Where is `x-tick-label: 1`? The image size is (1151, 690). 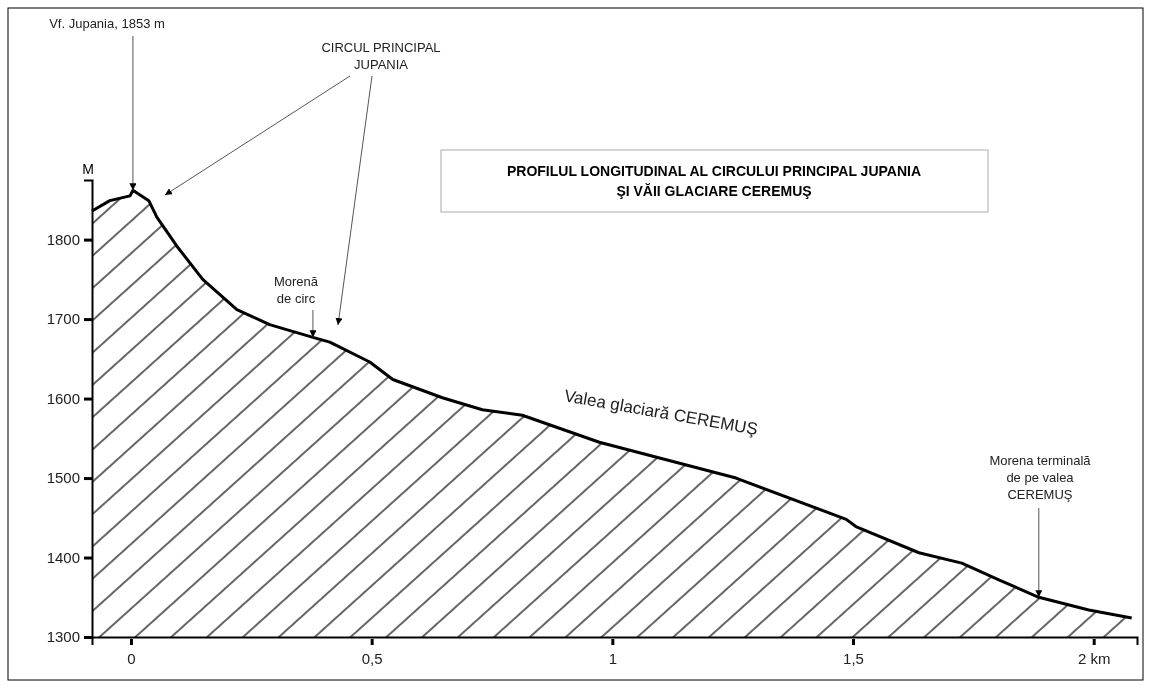 x-tick-label: 1 is located at coordinates (613, 658).